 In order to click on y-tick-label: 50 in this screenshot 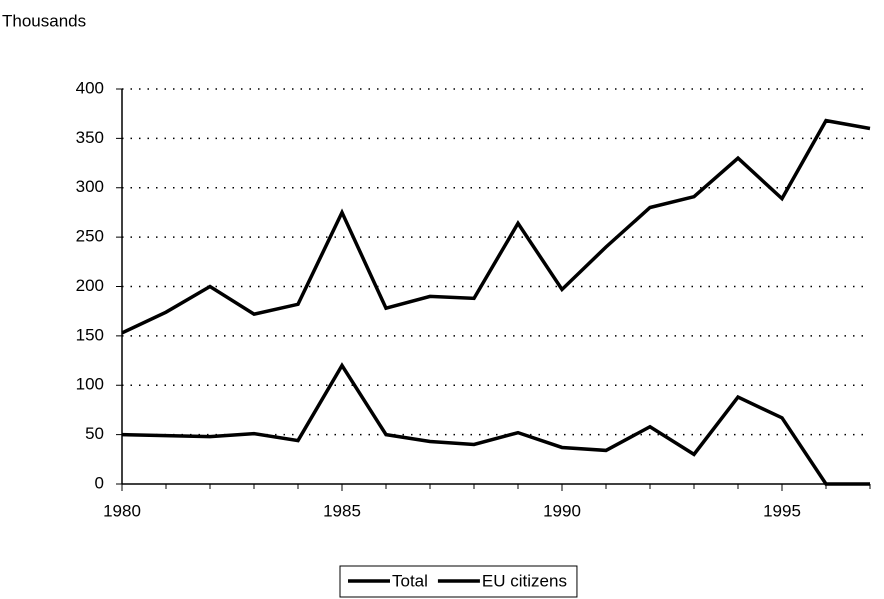, I will do `click(94, 433)`.